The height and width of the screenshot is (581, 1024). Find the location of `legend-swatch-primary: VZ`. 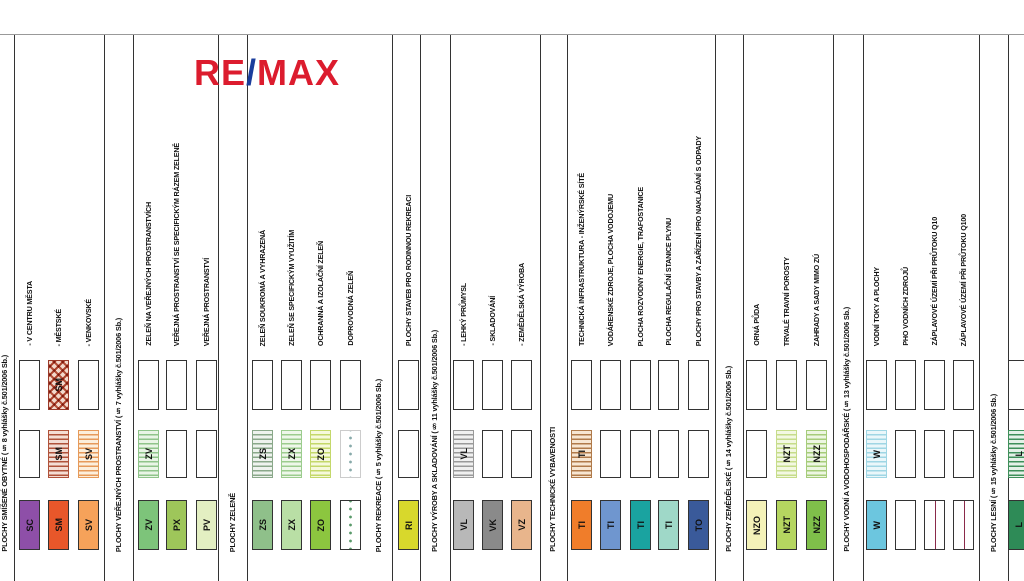

legend-swatch-primary: VZ is located at coordinates (521, 525).